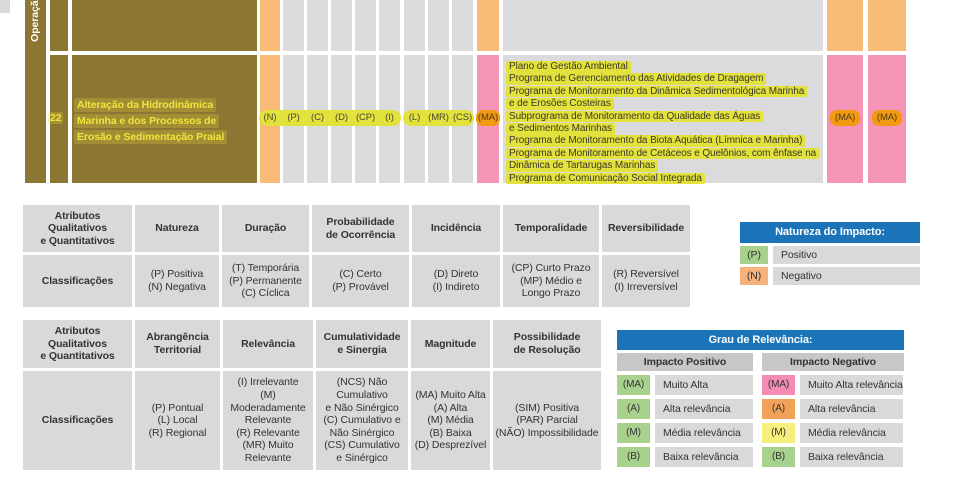  I want to click on positive-impact-header: Impacto Positivo, so click(685, 362).